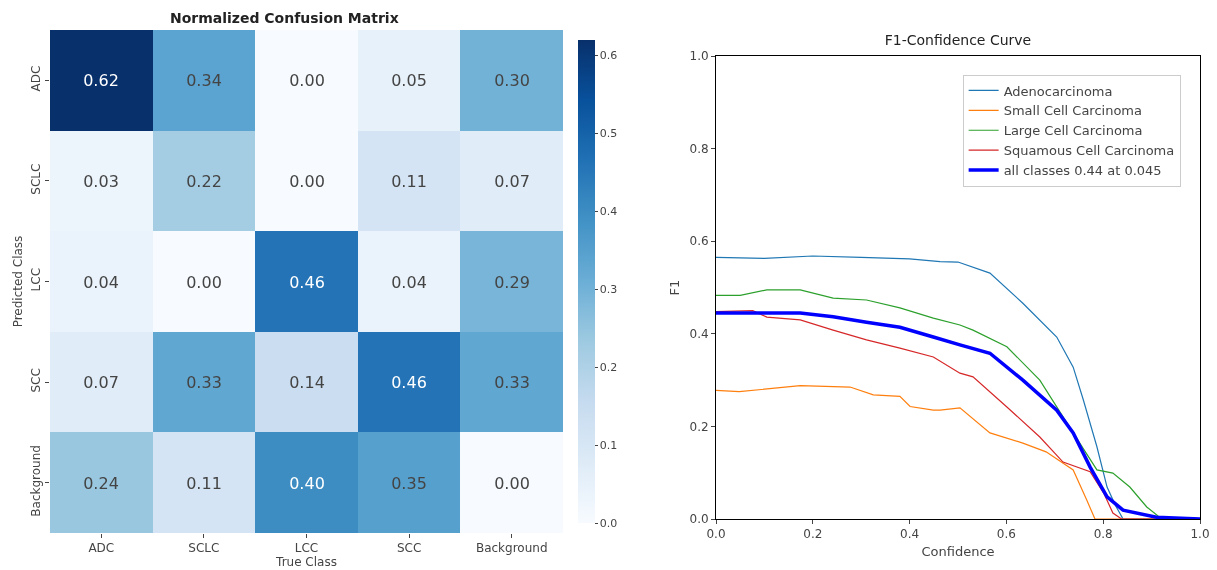  I want to click on legend-label: Squamous Cell Carcinoma, so click(1089, 151).